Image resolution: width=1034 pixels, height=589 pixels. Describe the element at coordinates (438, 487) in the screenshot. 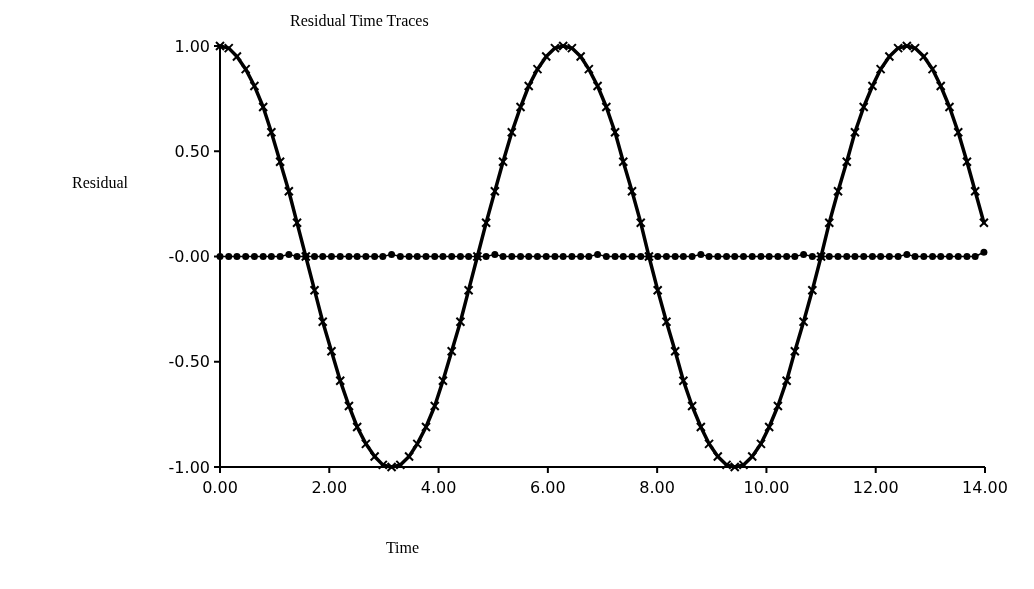

I see `x-tick-label: 4.00` at that location.